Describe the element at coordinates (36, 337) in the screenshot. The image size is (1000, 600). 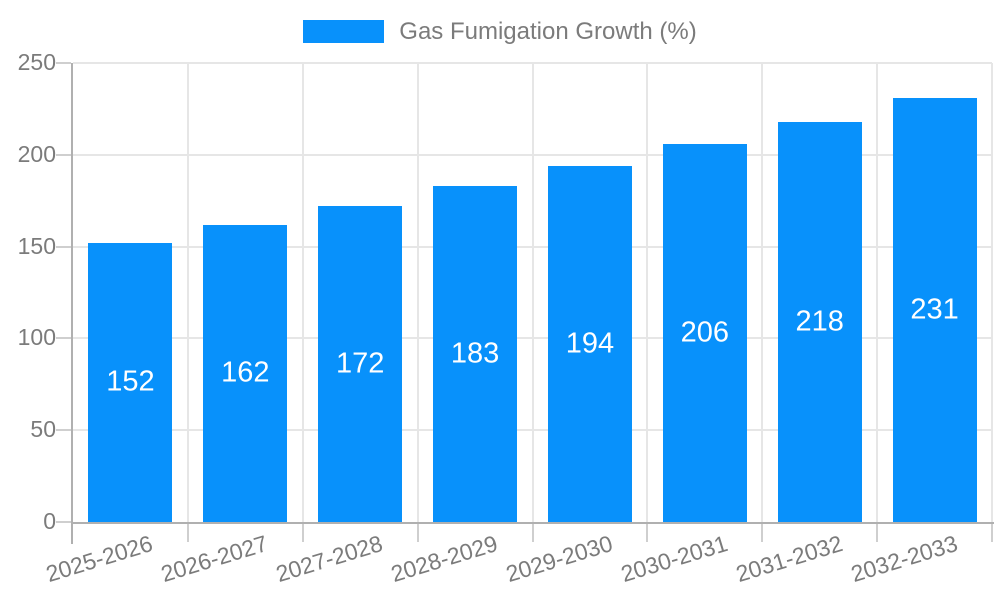
I see `y-tick-label: 100` at that location.